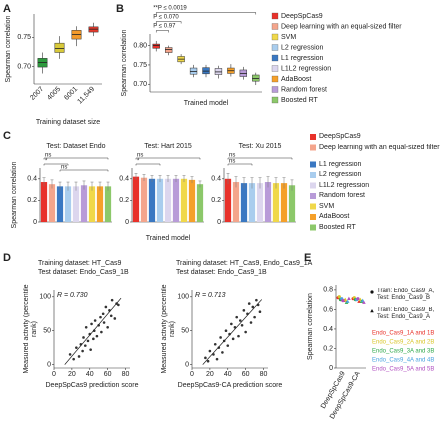 The image size is (440, 438). I want to click on legend-label-box: L1L2 regression, so click(344, 185).